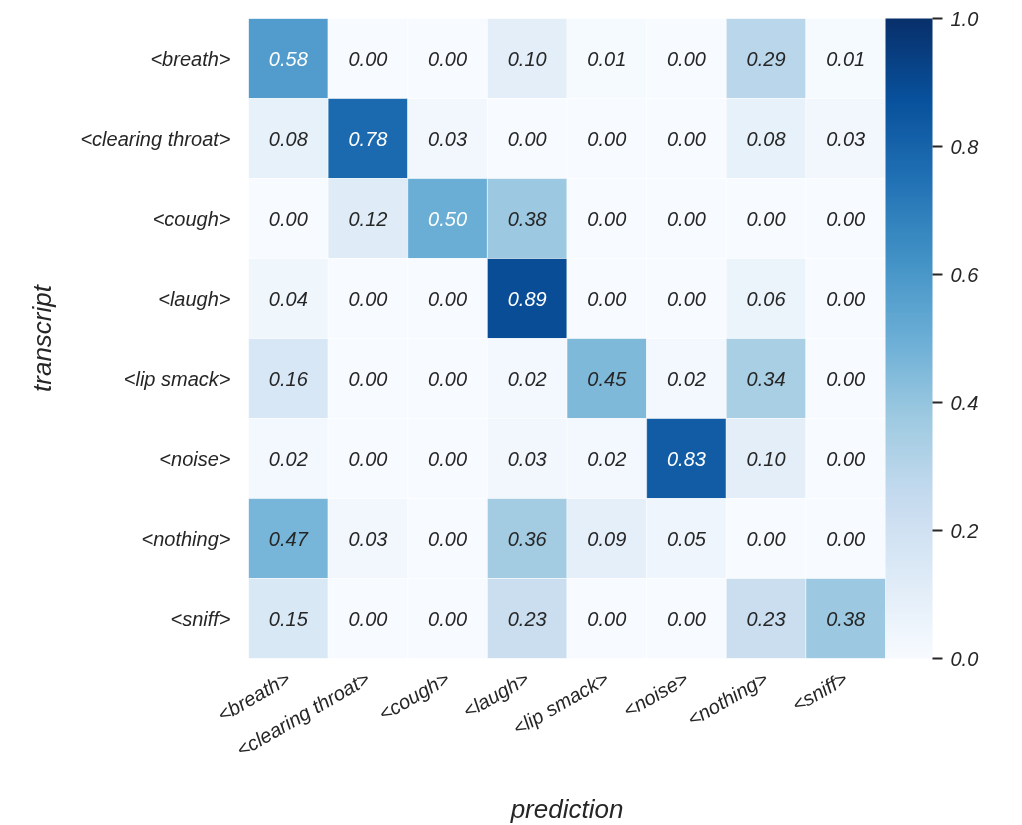 Image resolution: width=1022 pixels, height=825 pixels. I want to click on y-tick-label: <cough>, so click(191, 218).